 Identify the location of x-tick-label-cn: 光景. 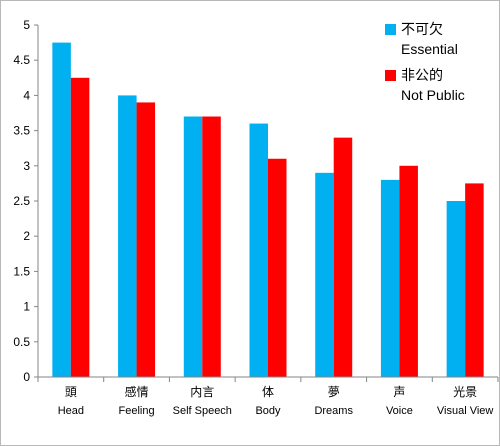
(465, 392).